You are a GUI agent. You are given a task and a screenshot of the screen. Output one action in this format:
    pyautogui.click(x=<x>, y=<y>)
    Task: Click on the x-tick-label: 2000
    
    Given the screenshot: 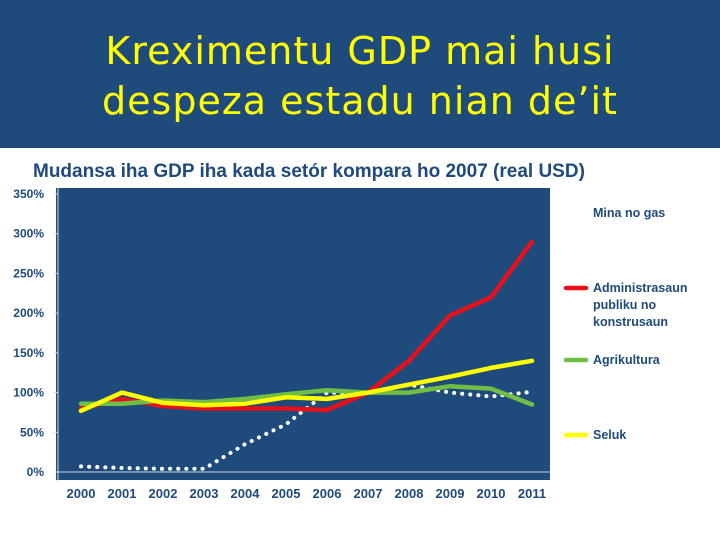 What is the action you would take?
    pyautogui.click(x=81, y=493)
    